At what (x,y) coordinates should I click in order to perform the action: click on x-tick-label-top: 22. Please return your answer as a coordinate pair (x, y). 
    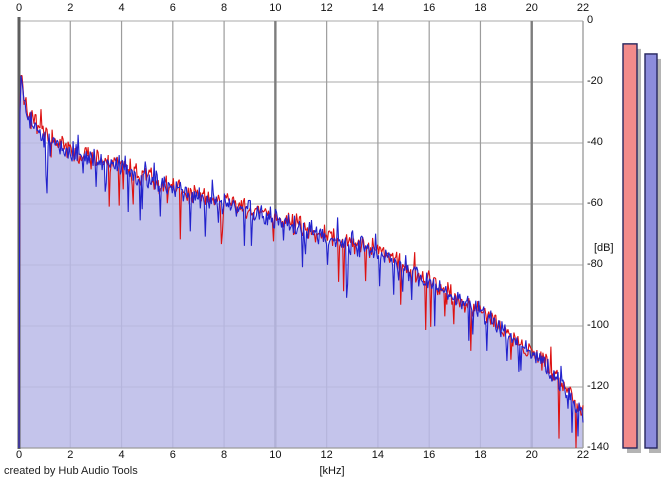
    Looking at the image, I should click on (583, 8).